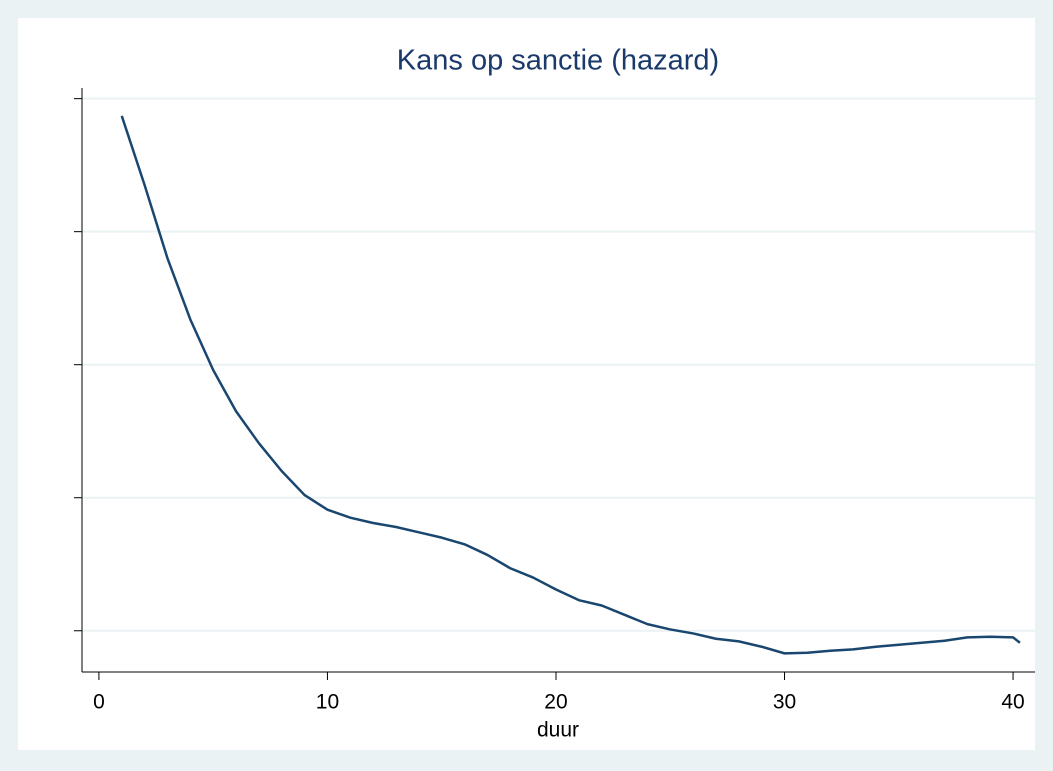  Describe the element at coordinates (99, 702) in the screenshot. I see `x-tick-label: 0` at that location.